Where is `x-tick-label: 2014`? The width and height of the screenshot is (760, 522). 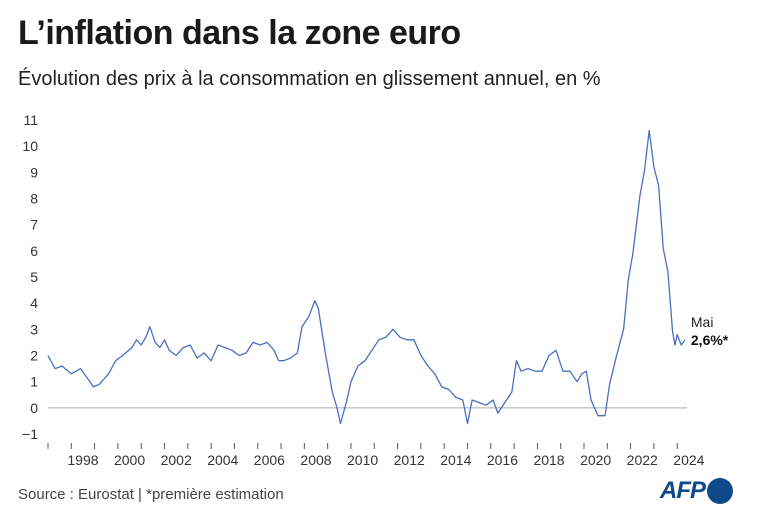 x-tick-label: 2014 is located at coordinates (455, 460).